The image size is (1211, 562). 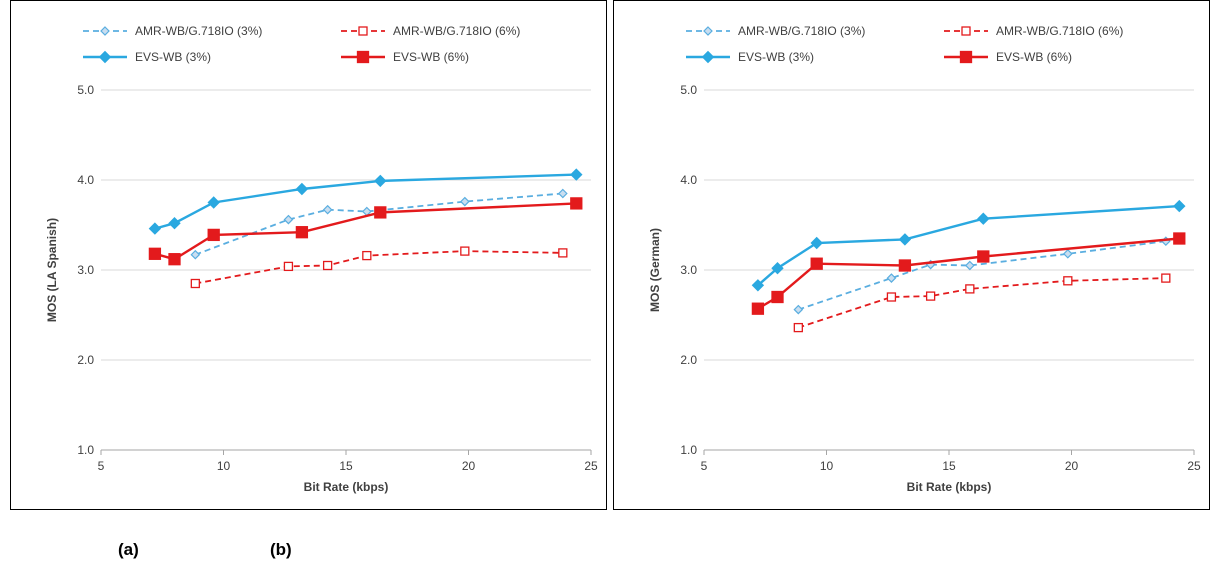 I want to click on chart-a-xtick-label: 20, so click(x=469, y=466).